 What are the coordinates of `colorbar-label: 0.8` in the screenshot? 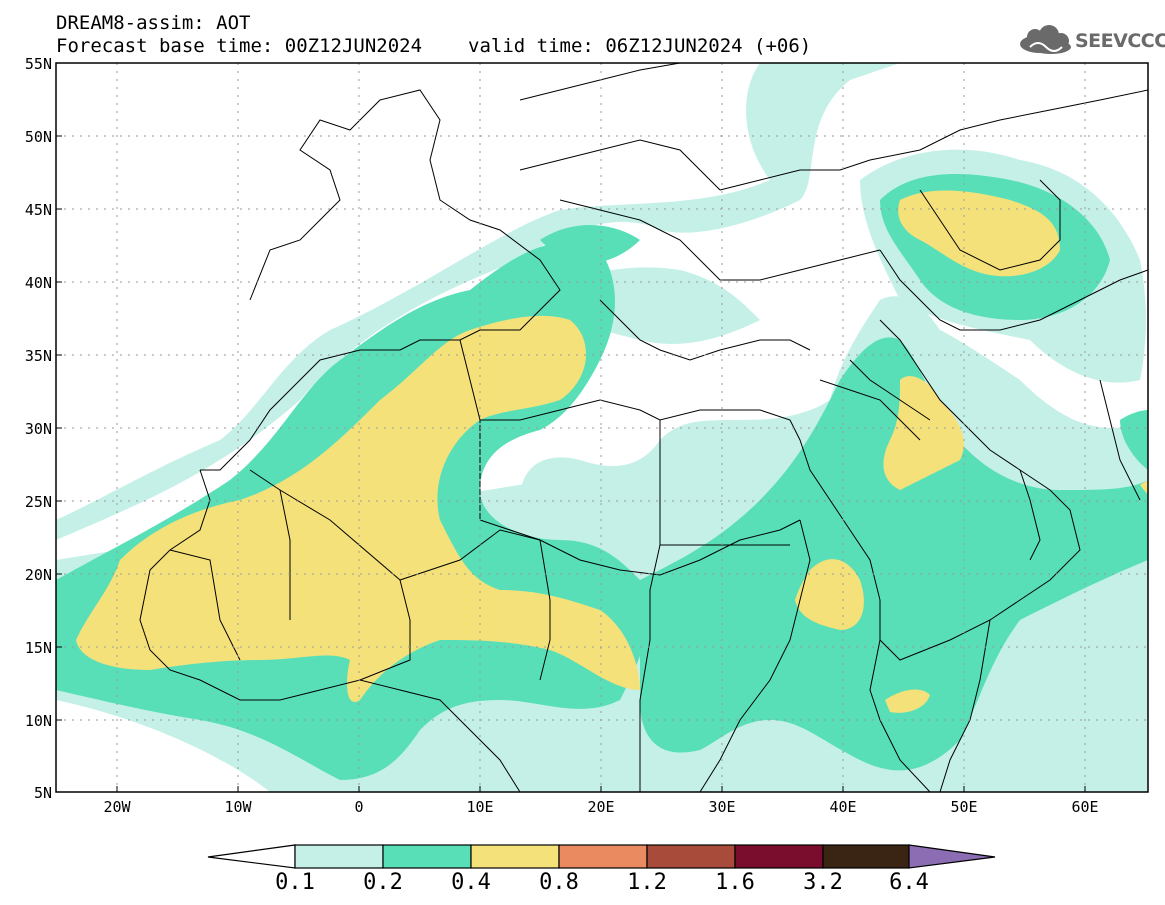 It's located at (559, 882).